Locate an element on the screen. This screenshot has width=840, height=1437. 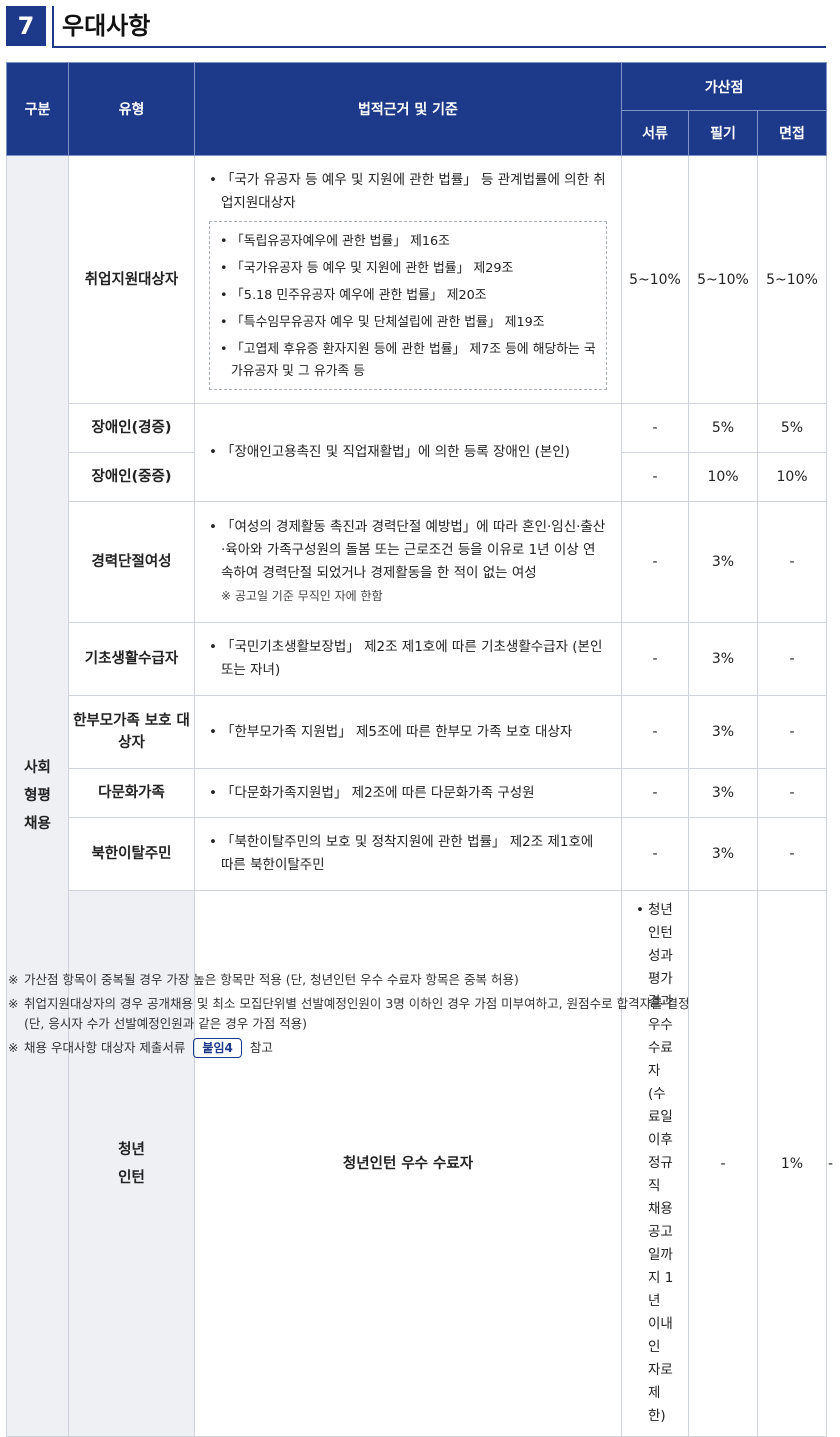
basis-note: ※ 공고일 기준 무직인 자에 한함 is located at coordinates (302, 596).